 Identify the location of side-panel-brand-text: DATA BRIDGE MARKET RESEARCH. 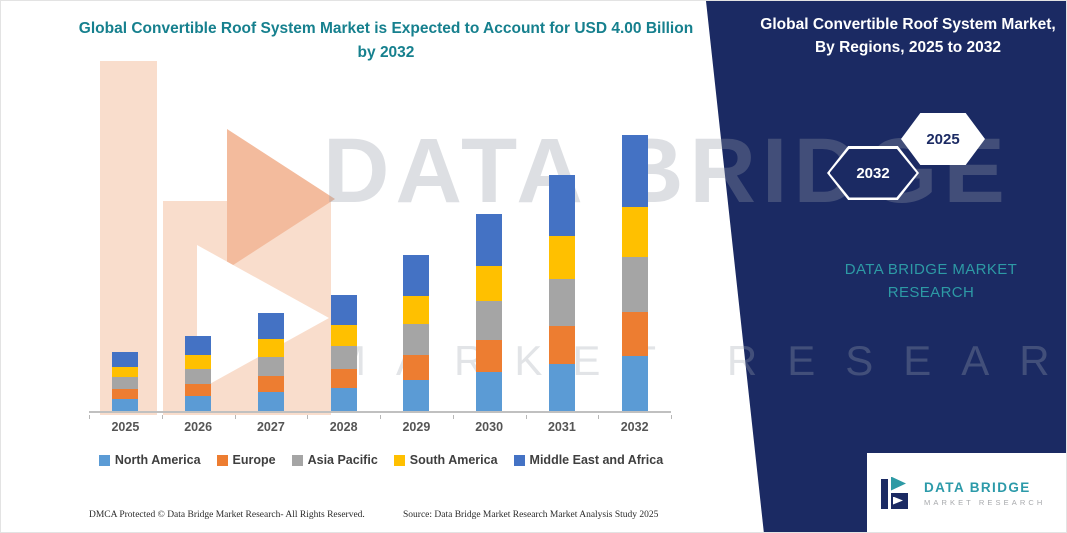
(931, 281).